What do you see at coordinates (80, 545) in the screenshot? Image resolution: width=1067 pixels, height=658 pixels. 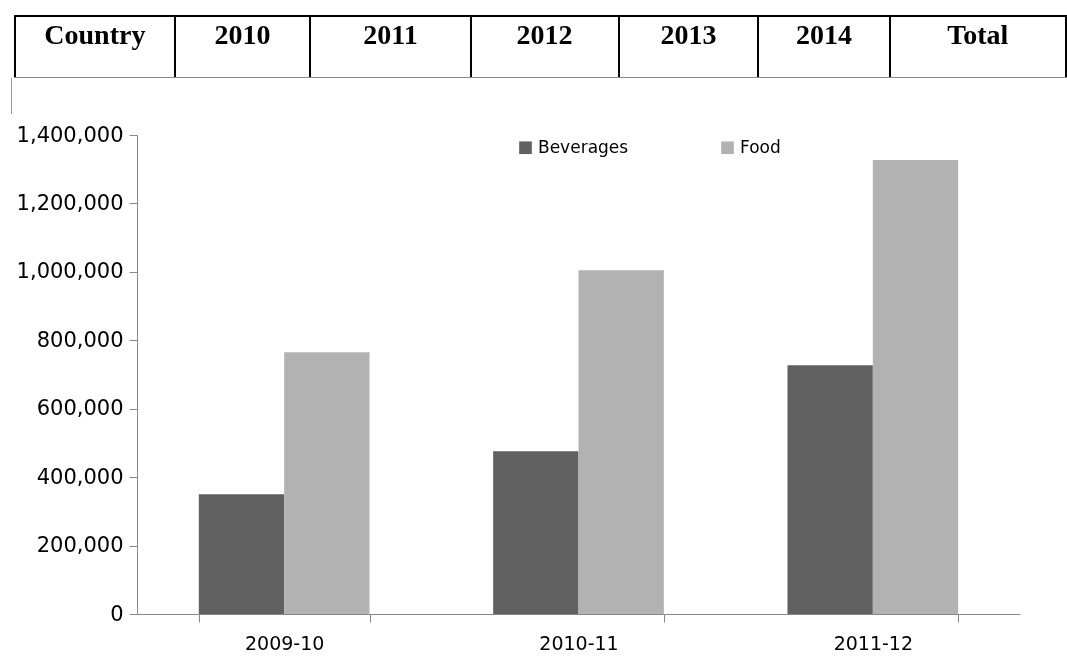 I see `y-tick-label: 200,000` at bounding box center [80, 545].